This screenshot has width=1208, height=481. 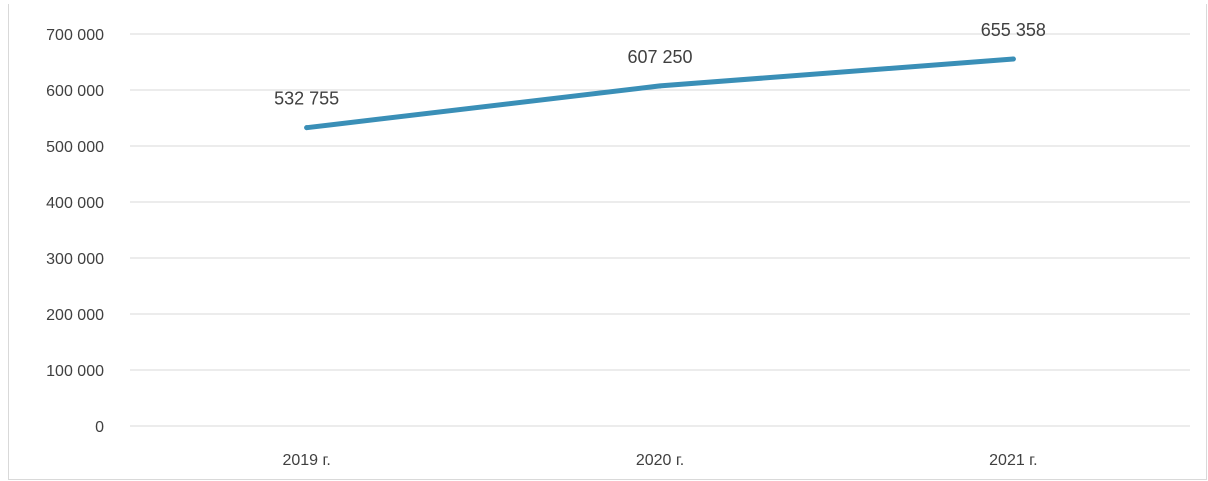 I want to click on series-line, so click(x=660, y=93).